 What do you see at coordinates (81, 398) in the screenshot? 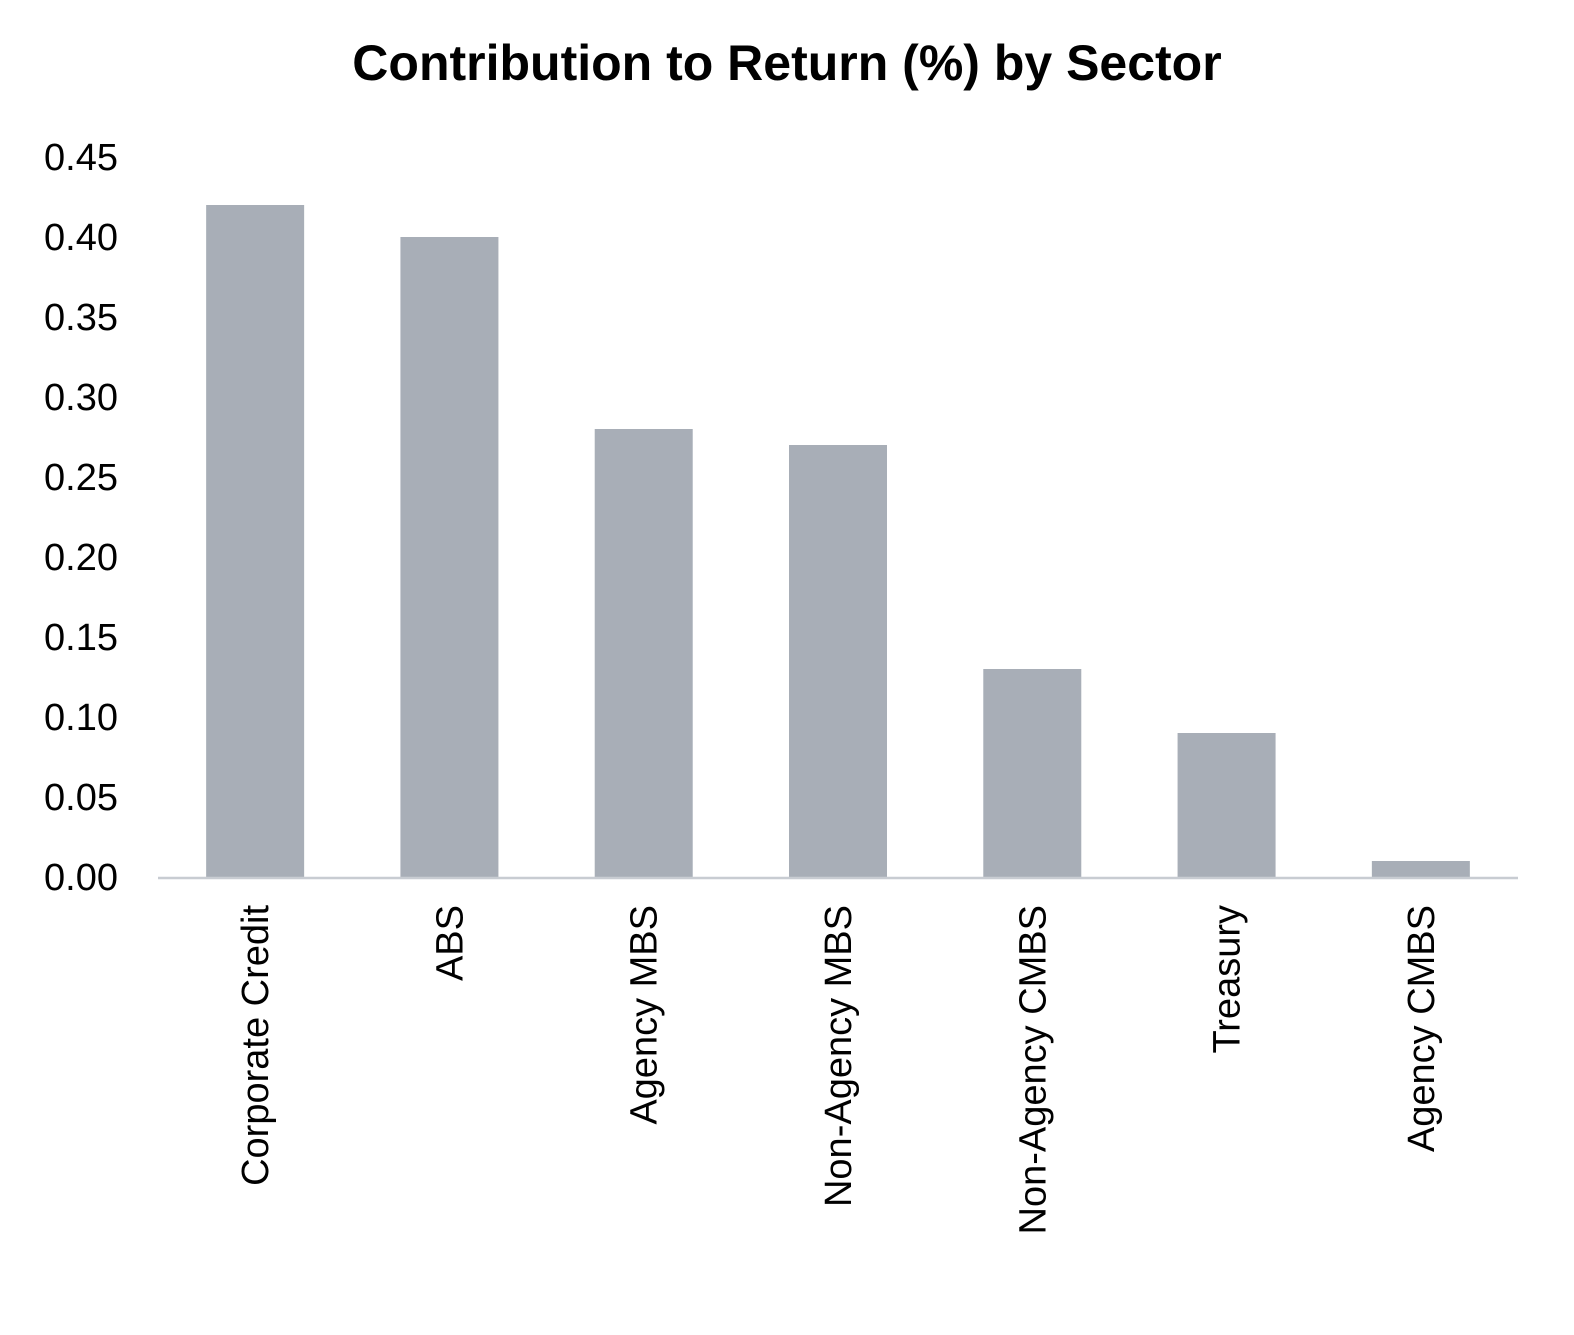
I see `y-tick-label: 0.30` at bounding box center [81, 398].